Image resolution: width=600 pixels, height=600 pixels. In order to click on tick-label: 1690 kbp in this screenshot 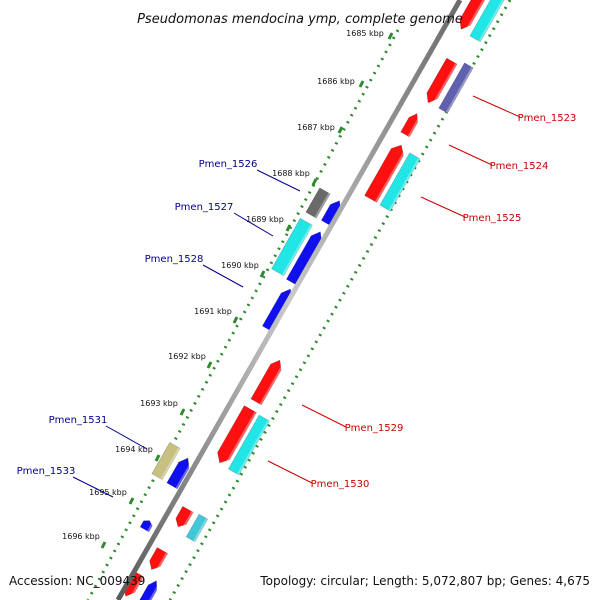, I will do `click(240, 265)`.